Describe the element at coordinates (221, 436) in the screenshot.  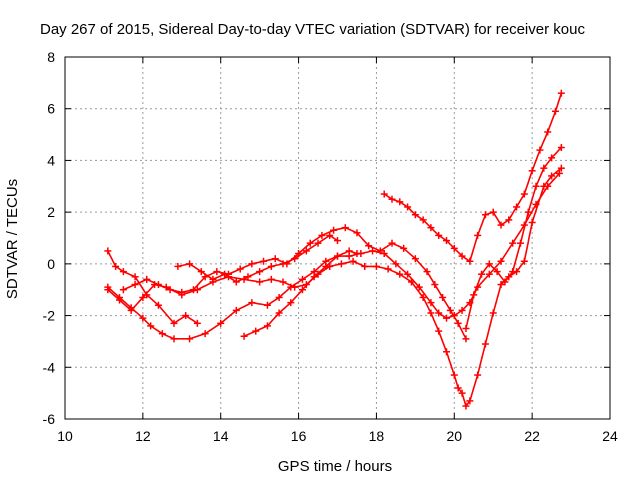
I see `x-tick-label: 14` at that location.